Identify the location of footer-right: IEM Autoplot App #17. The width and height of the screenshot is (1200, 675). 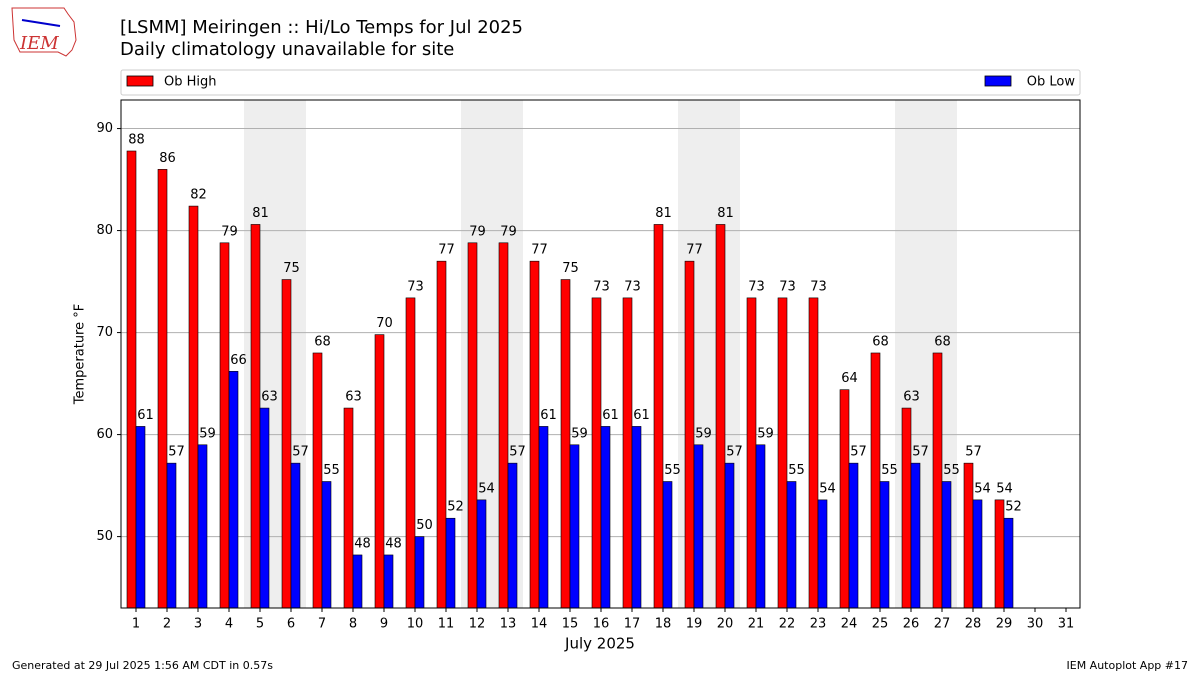
(1128, 665).